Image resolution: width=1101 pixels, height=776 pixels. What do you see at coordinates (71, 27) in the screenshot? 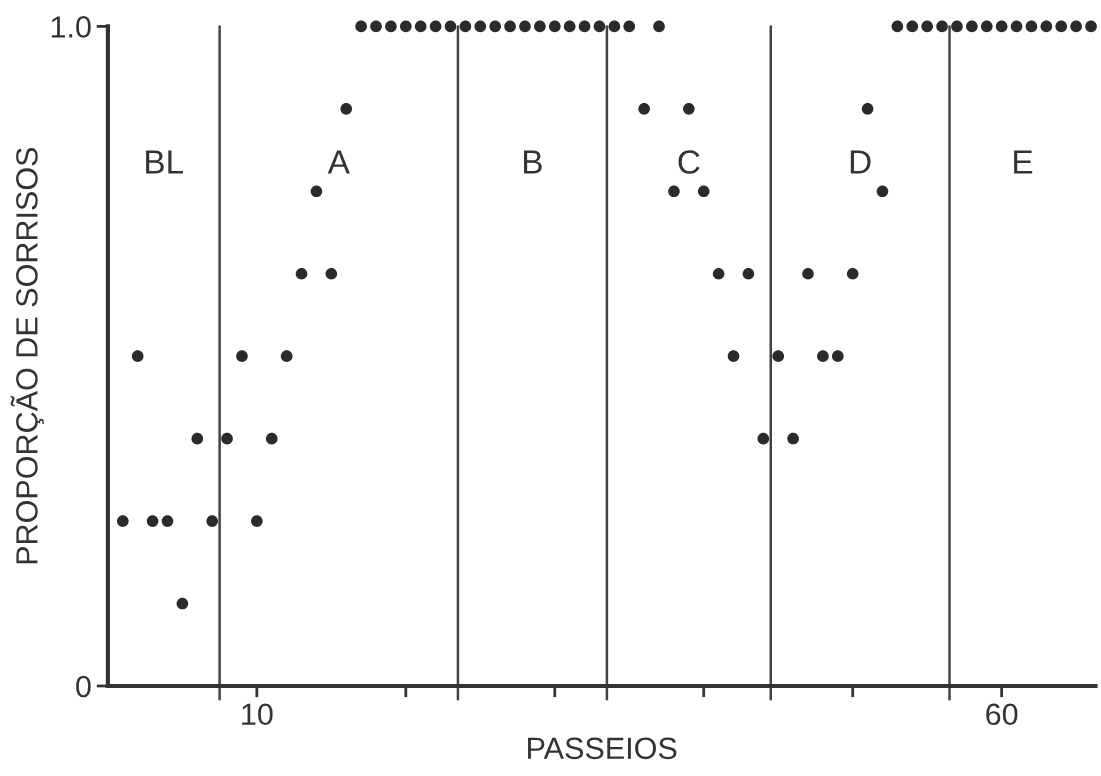
I see `y-tick-label: 1.0` at bounding box center [71, 27].